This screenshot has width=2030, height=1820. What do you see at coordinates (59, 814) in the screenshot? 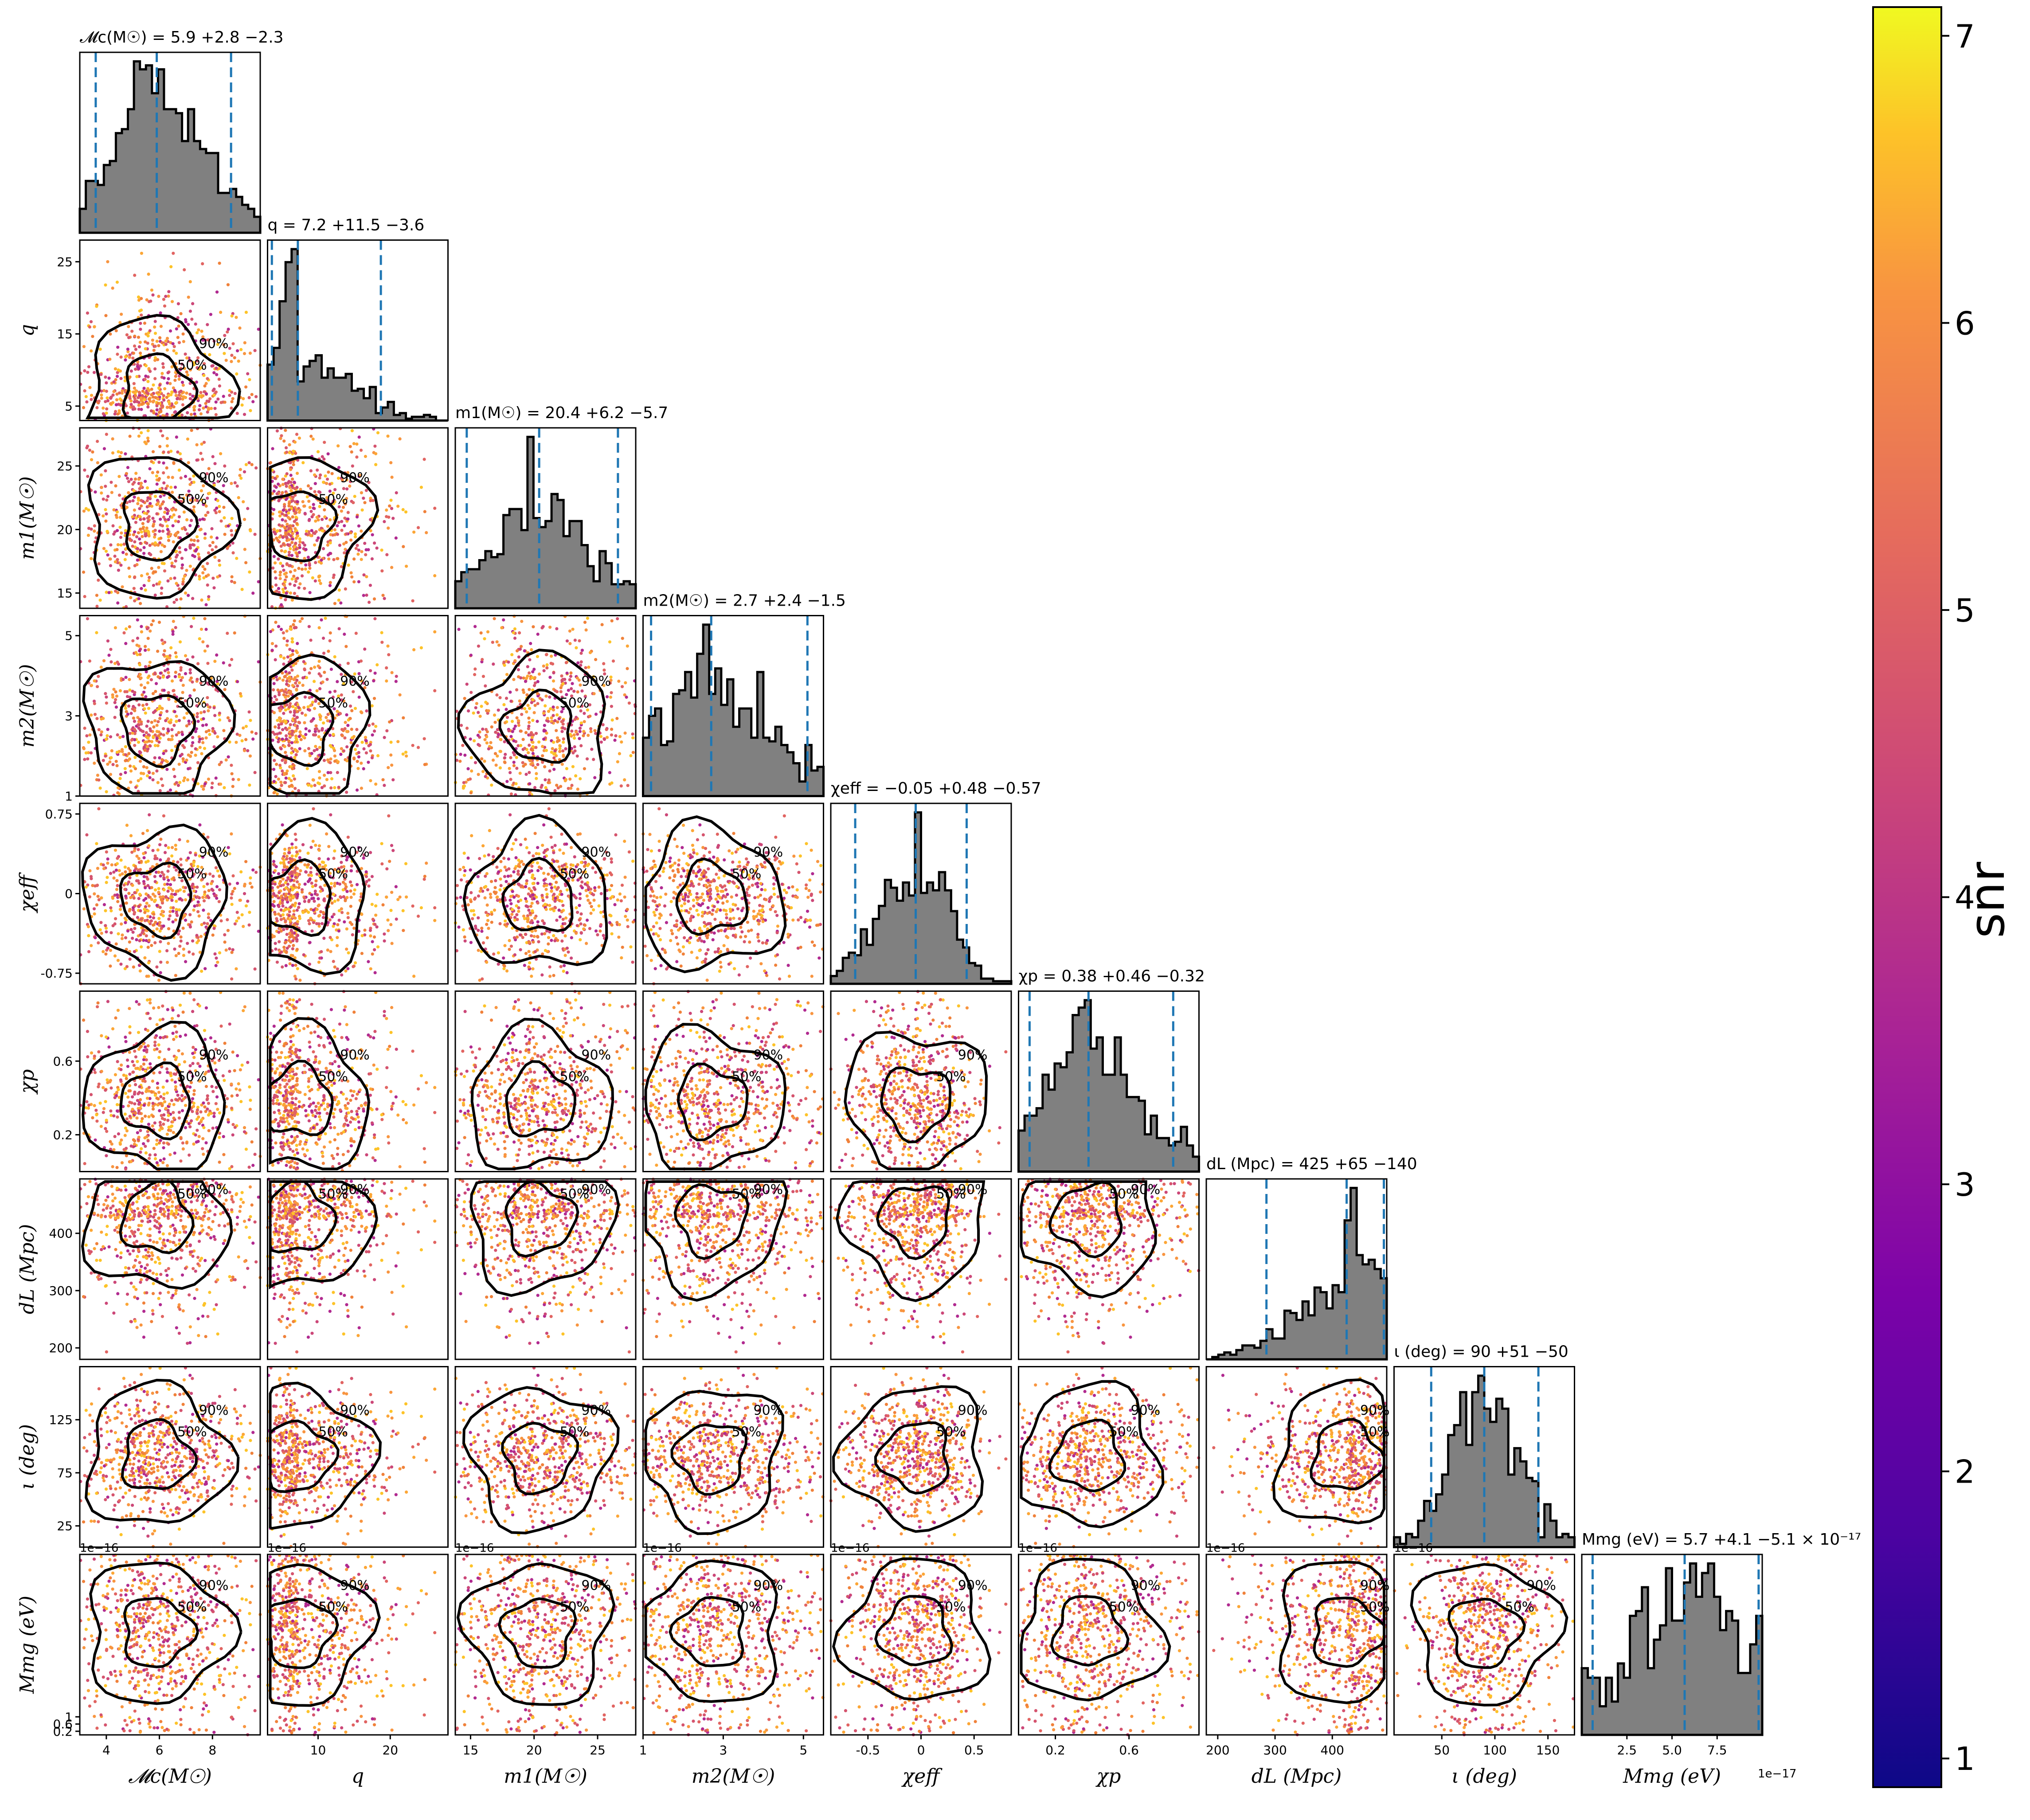
I see `y-tick-label: 0.75` at bounding box center [59, 814].